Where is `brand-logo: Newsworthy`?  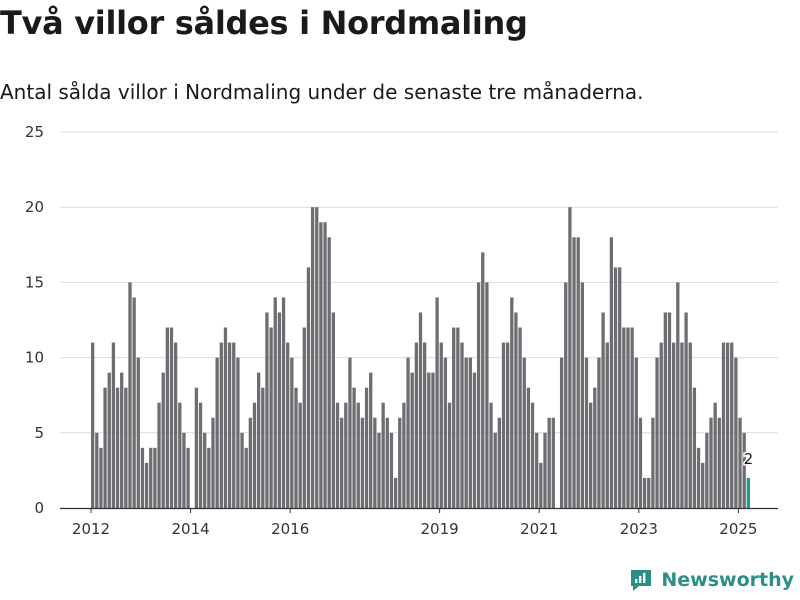 brand-logo: Newsworthy is located at coordinates (711, 580).